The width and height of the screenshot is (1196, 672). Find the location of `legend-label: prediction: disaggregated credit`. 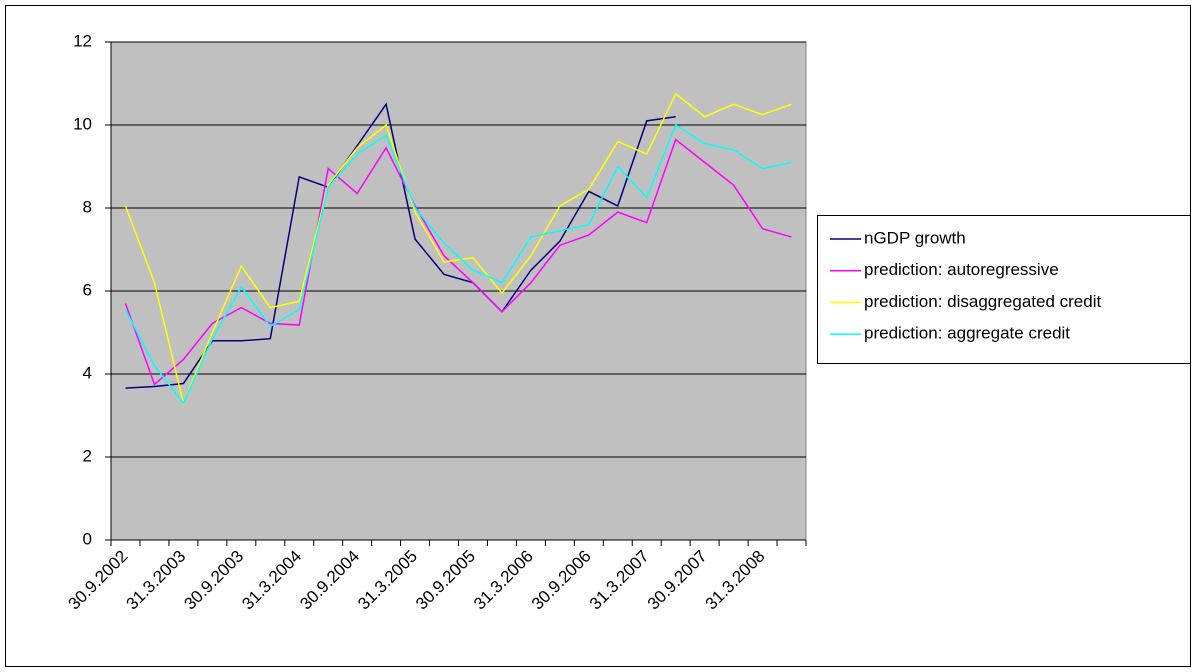

legend-label: prediction: disaggregated credit is located at coordinates (982, 301).